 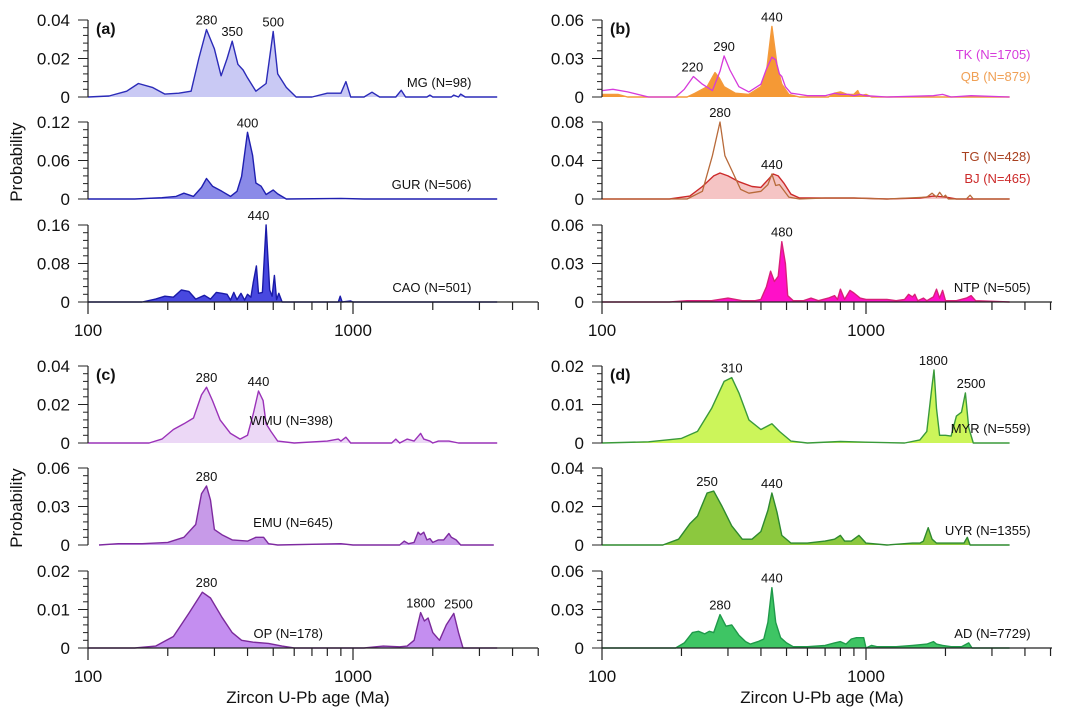 I want to click on y-tick-label: 0.01, so click(x=567, y=405).